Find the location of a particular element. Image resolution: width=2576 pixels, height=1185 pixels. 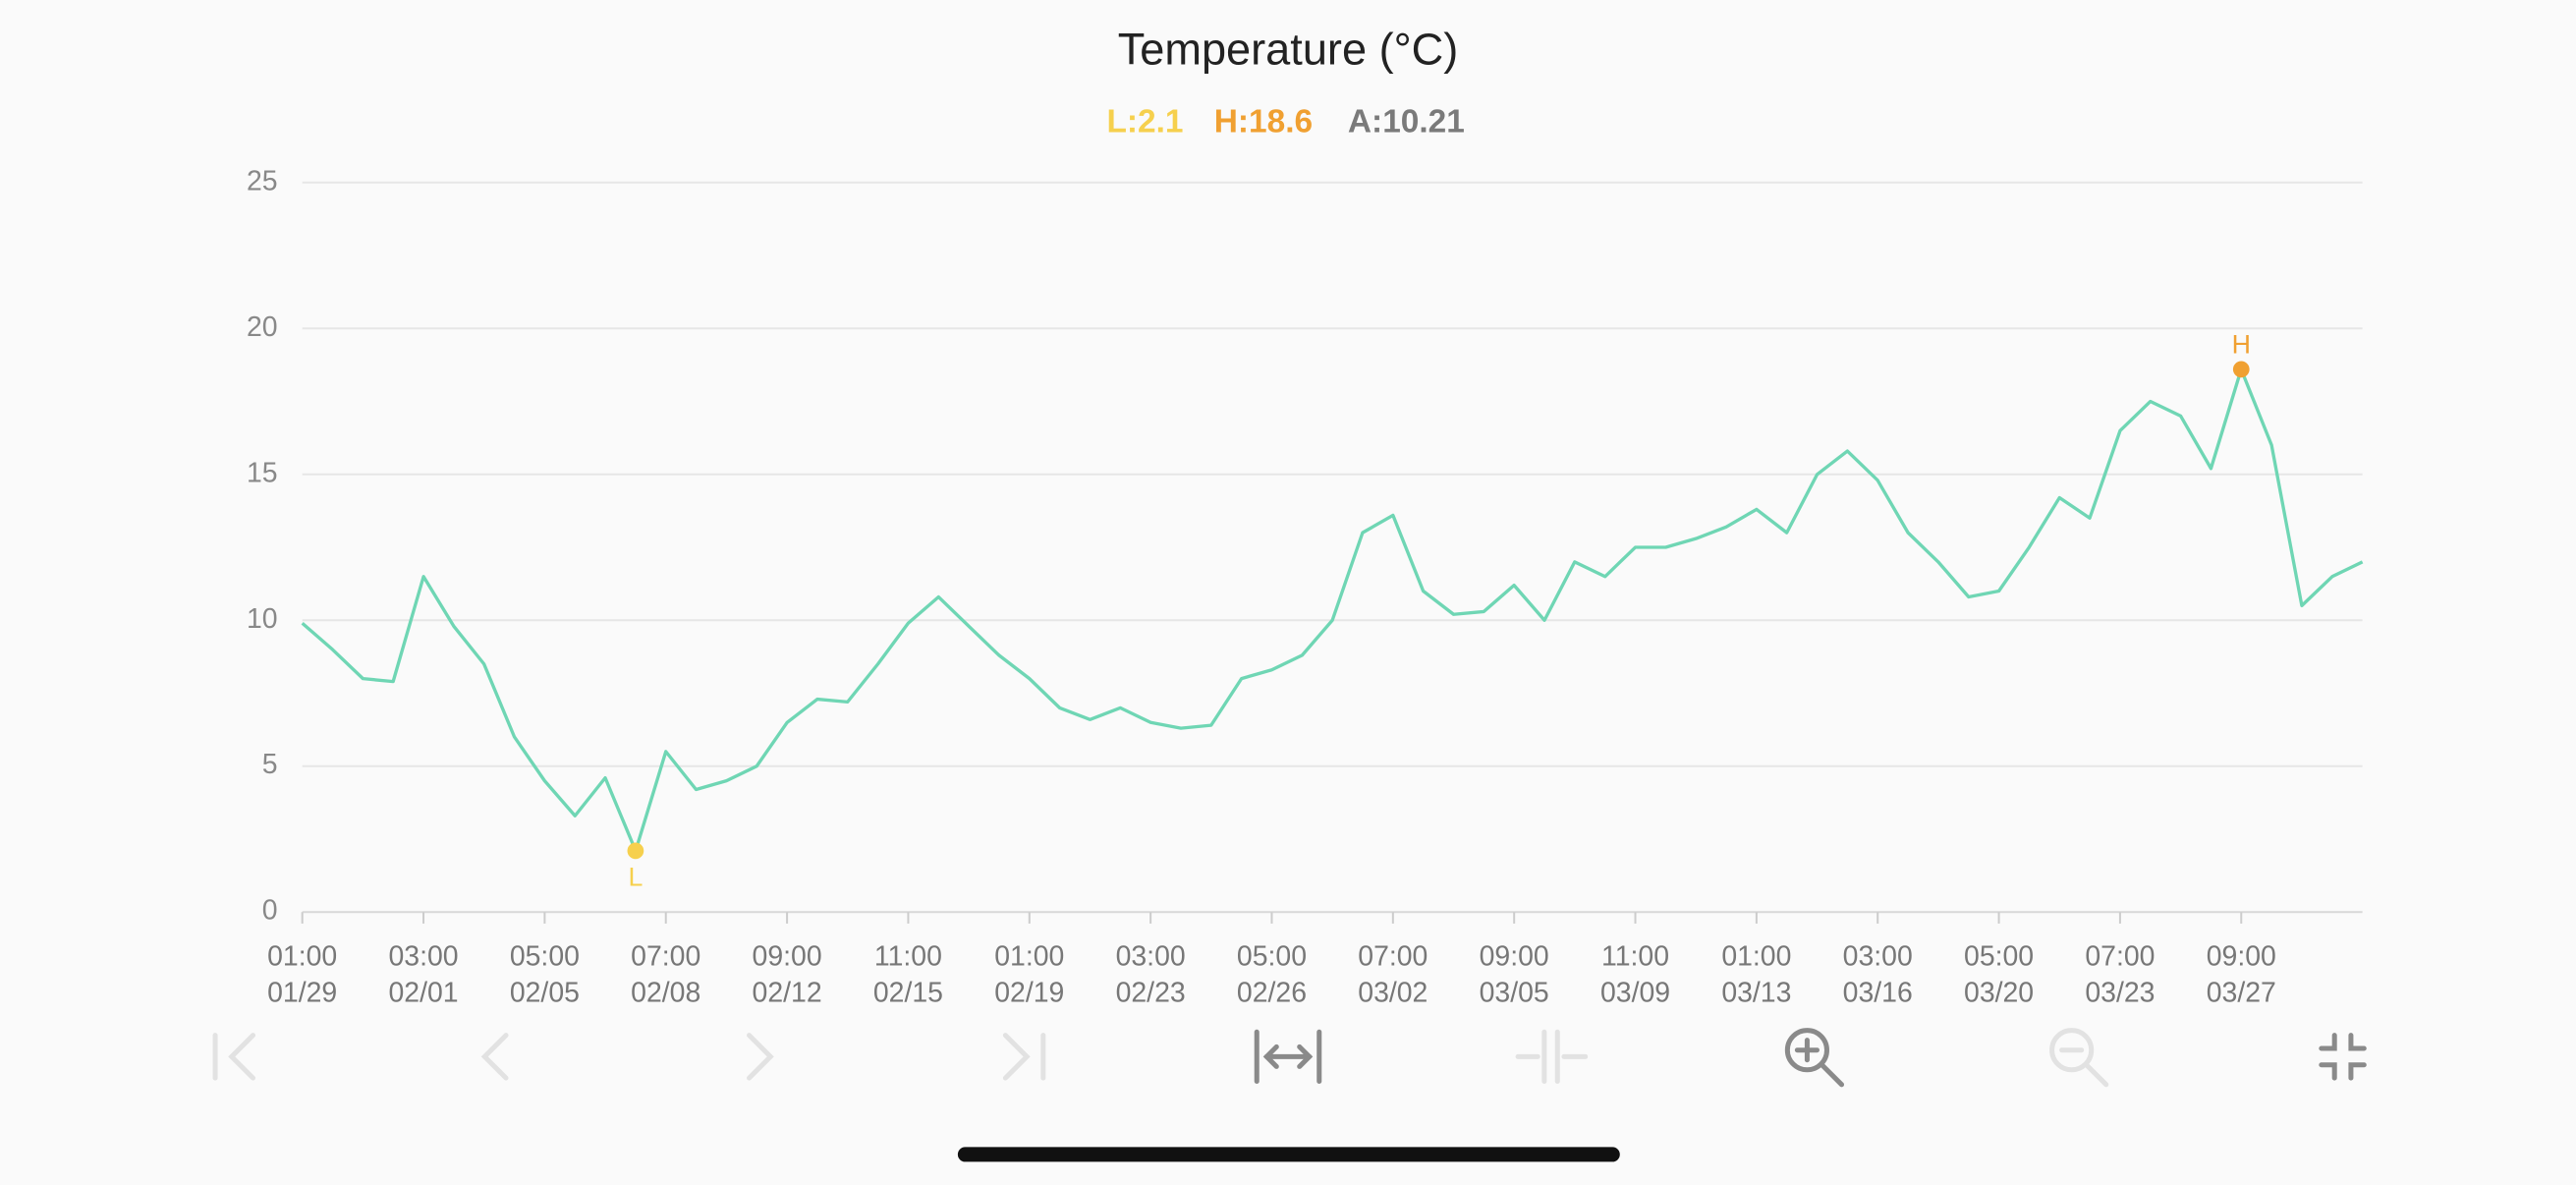

prev-button is located at coordinates (494, 1057).